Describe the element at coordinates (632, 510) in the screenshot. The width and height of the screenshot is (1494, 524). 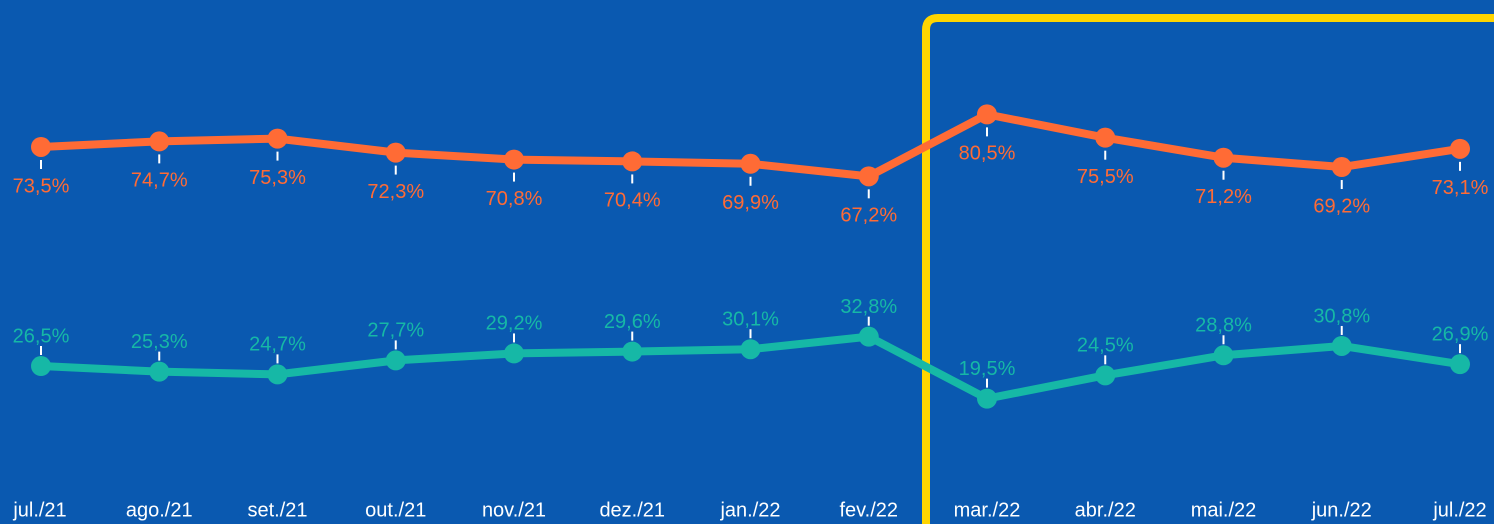
I see `x-tick-label: dez./21` at that location.